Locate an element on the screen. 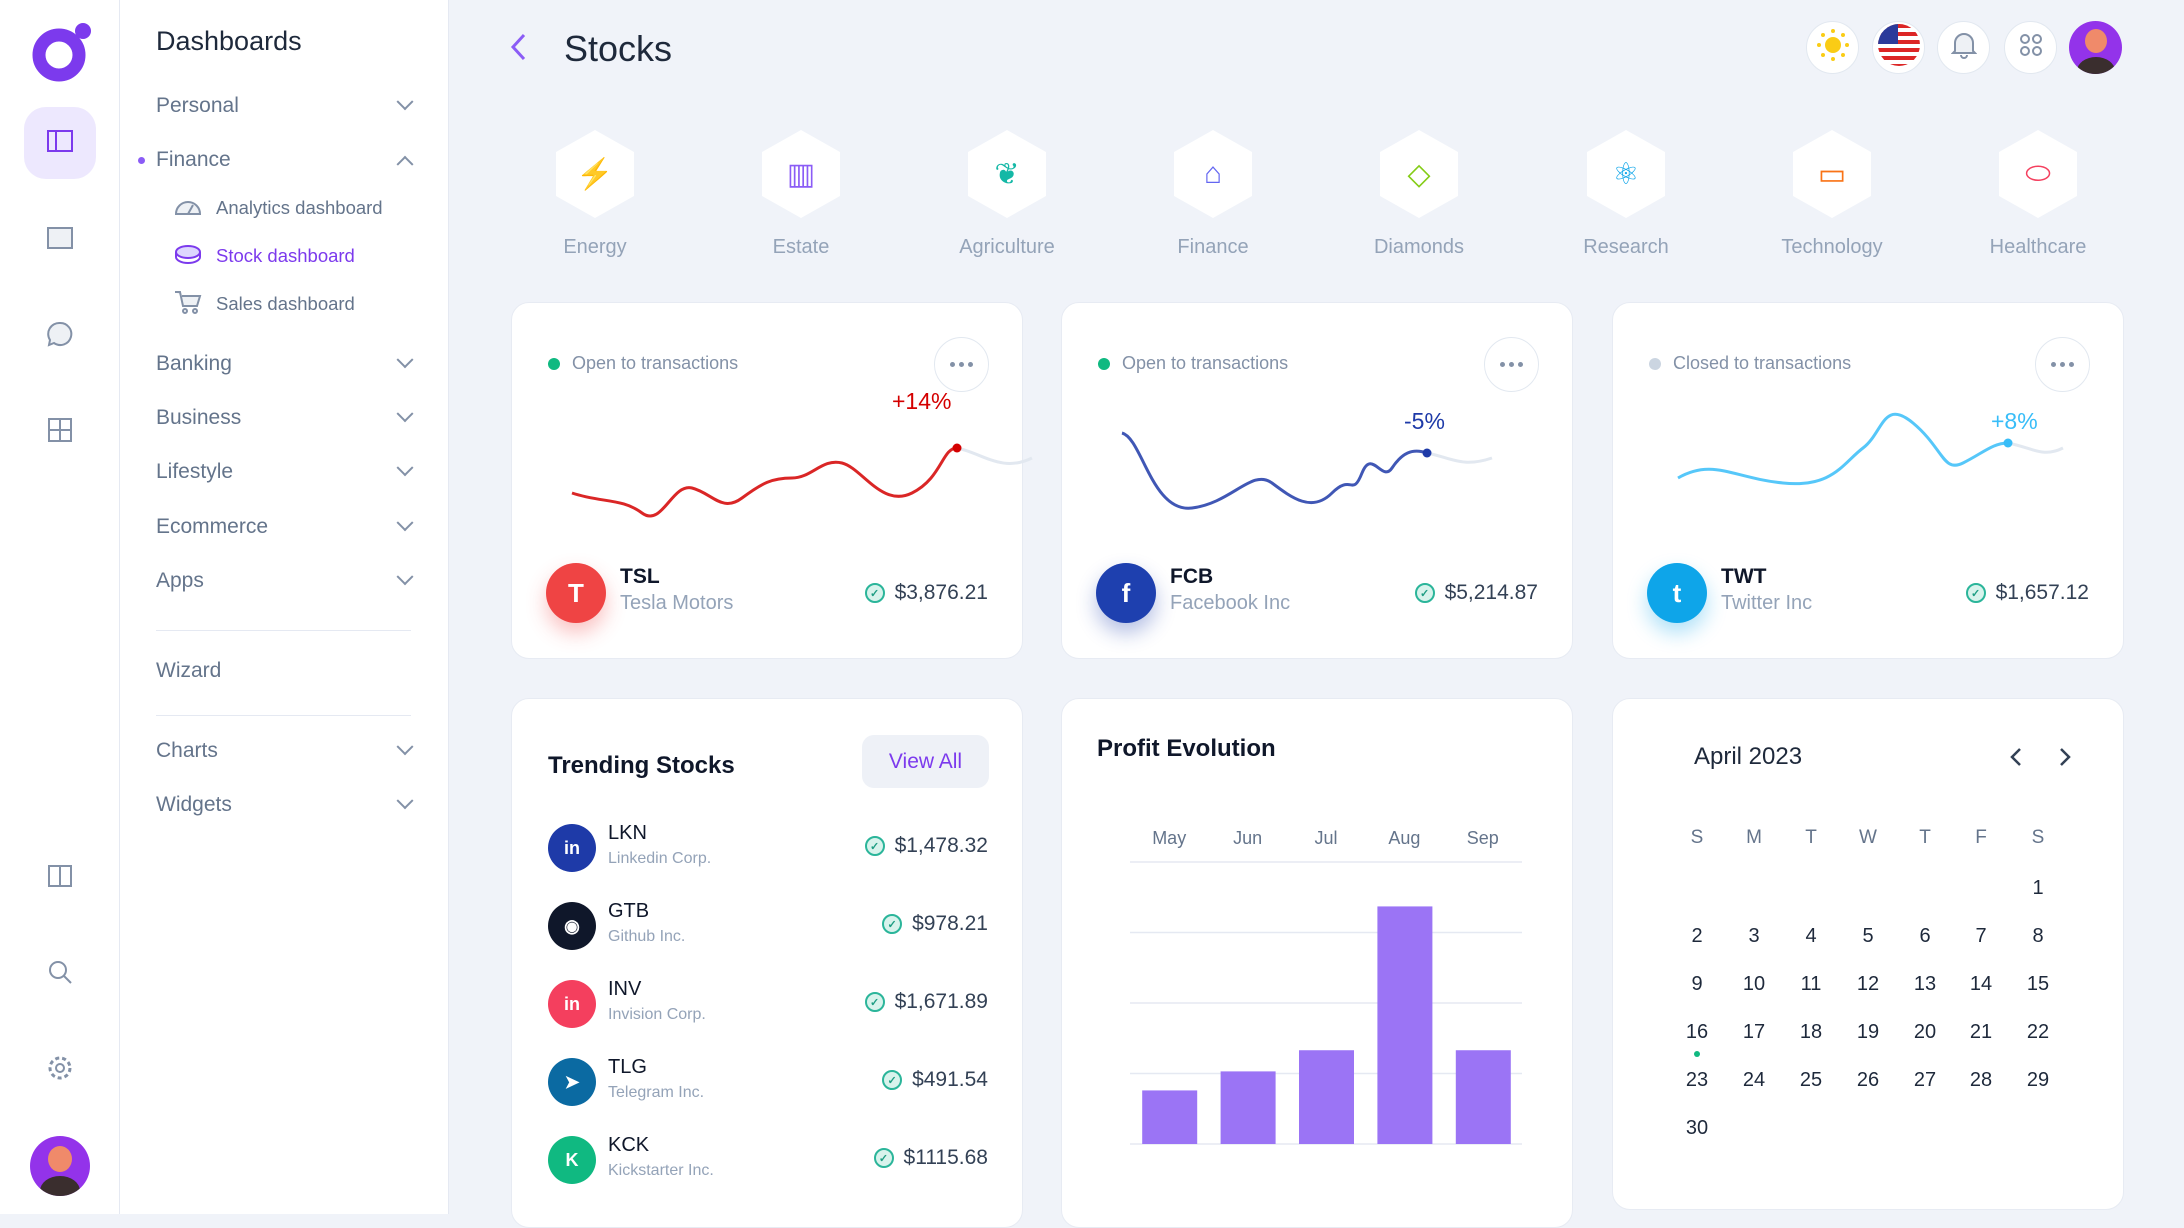 Image resolution: width=2184 pixels, height=1228 pixels. window-rail-button is located at coordinates (60, 240).